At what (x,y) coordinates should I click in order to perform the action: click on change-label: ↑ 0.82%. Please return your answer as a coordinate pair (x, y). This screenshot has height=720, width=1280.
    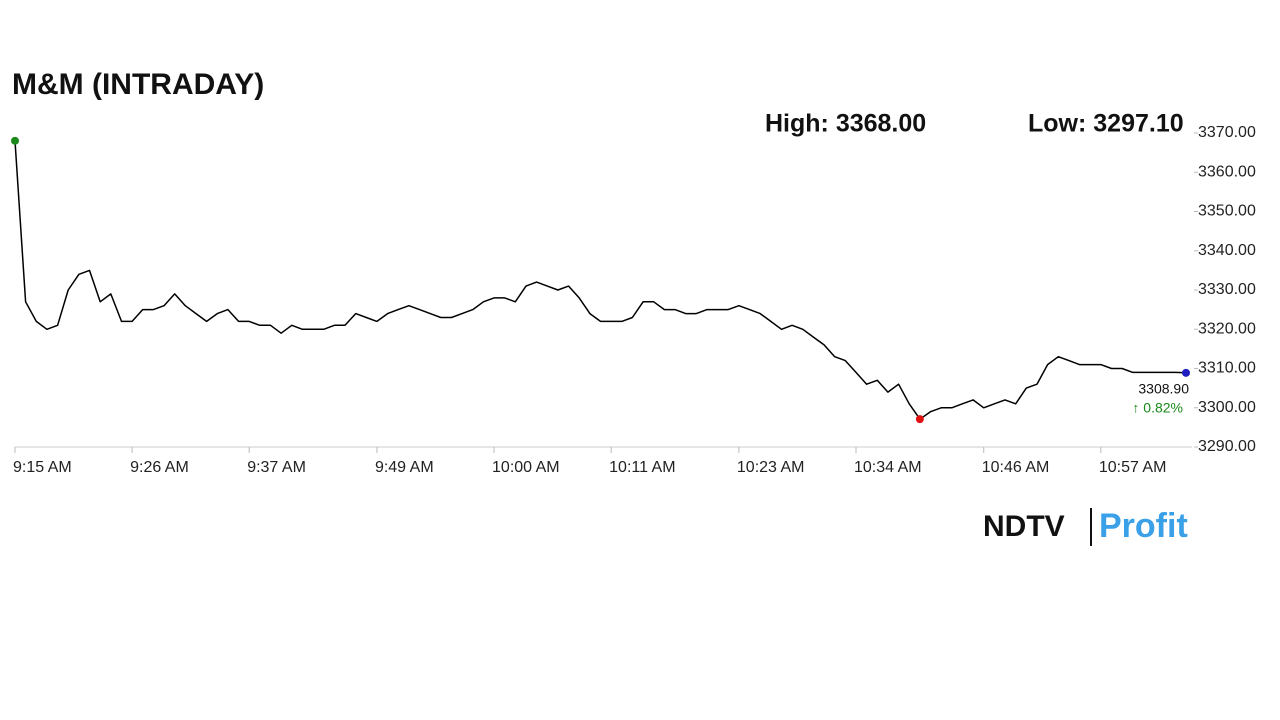
    Looking at the image, I should click on (1157, 408).